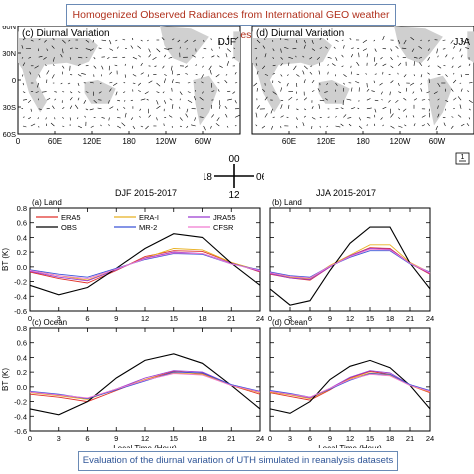  Describe the element at coordinates (290, 438) in the screenshot. I see `x-tick-label: 3` at that location.